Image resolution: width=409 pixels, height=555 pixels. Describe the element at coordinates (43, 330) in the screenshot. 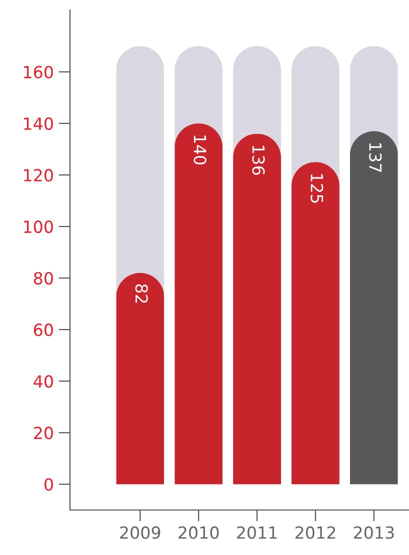

I see `y-tick-label: 60` at that location.